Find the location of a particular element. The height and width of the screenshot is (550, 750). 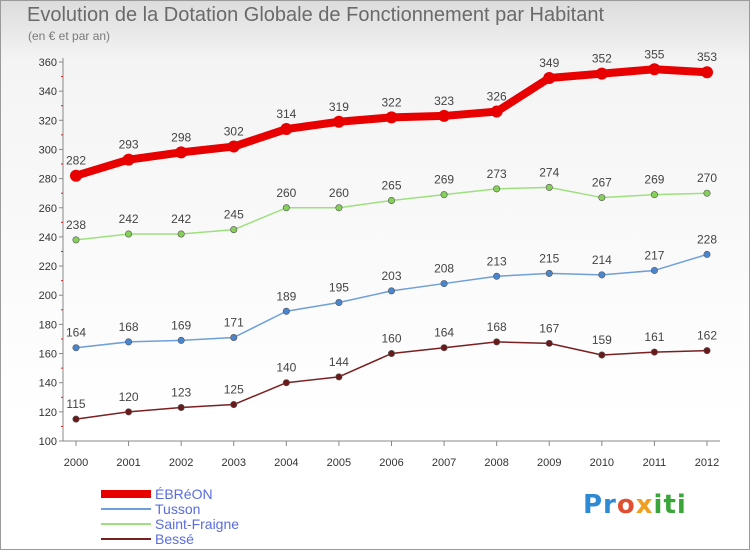

data-label: 353 is located at coordinates (707, 57).